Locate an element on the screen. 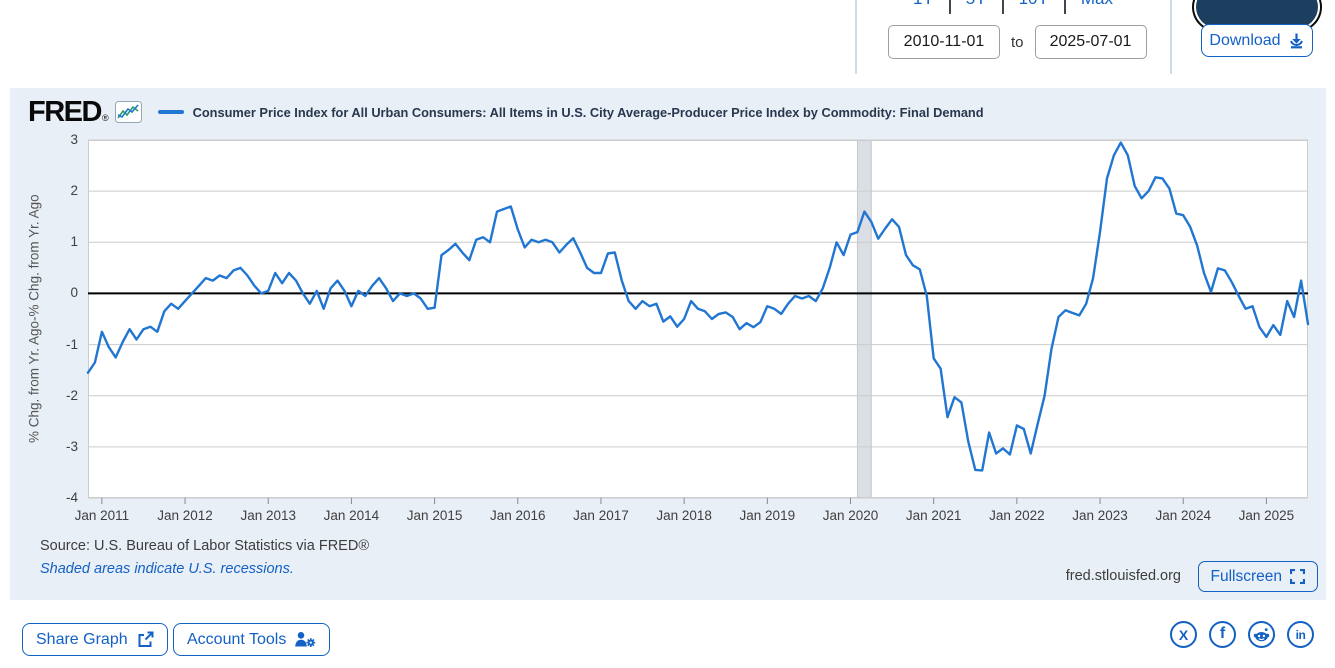 The height and width of the screenshot is (668, 1335). end-date-input is located at coordinates (1090, 42).